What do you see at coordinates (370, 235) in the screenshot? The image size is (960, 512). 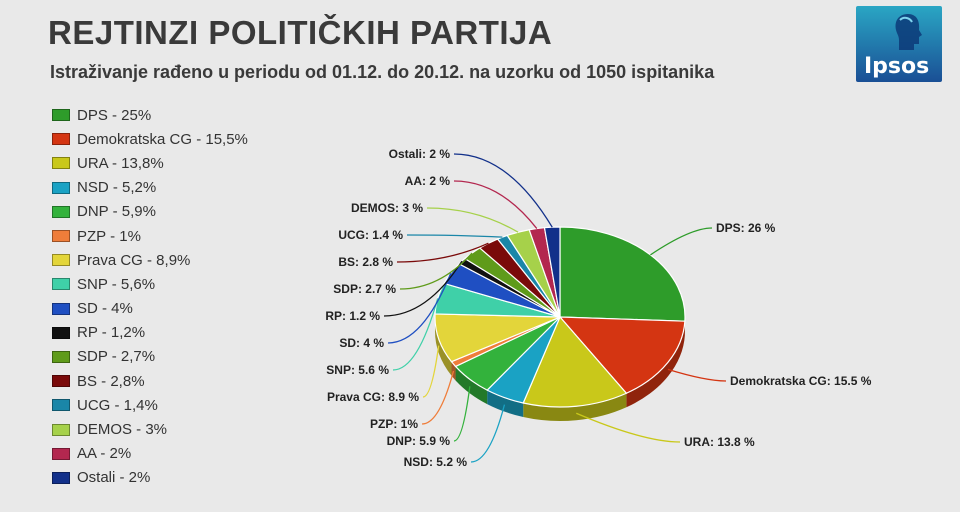 I see `slice-label: UCG: 1.4 %` at bounding box center [370, 235].